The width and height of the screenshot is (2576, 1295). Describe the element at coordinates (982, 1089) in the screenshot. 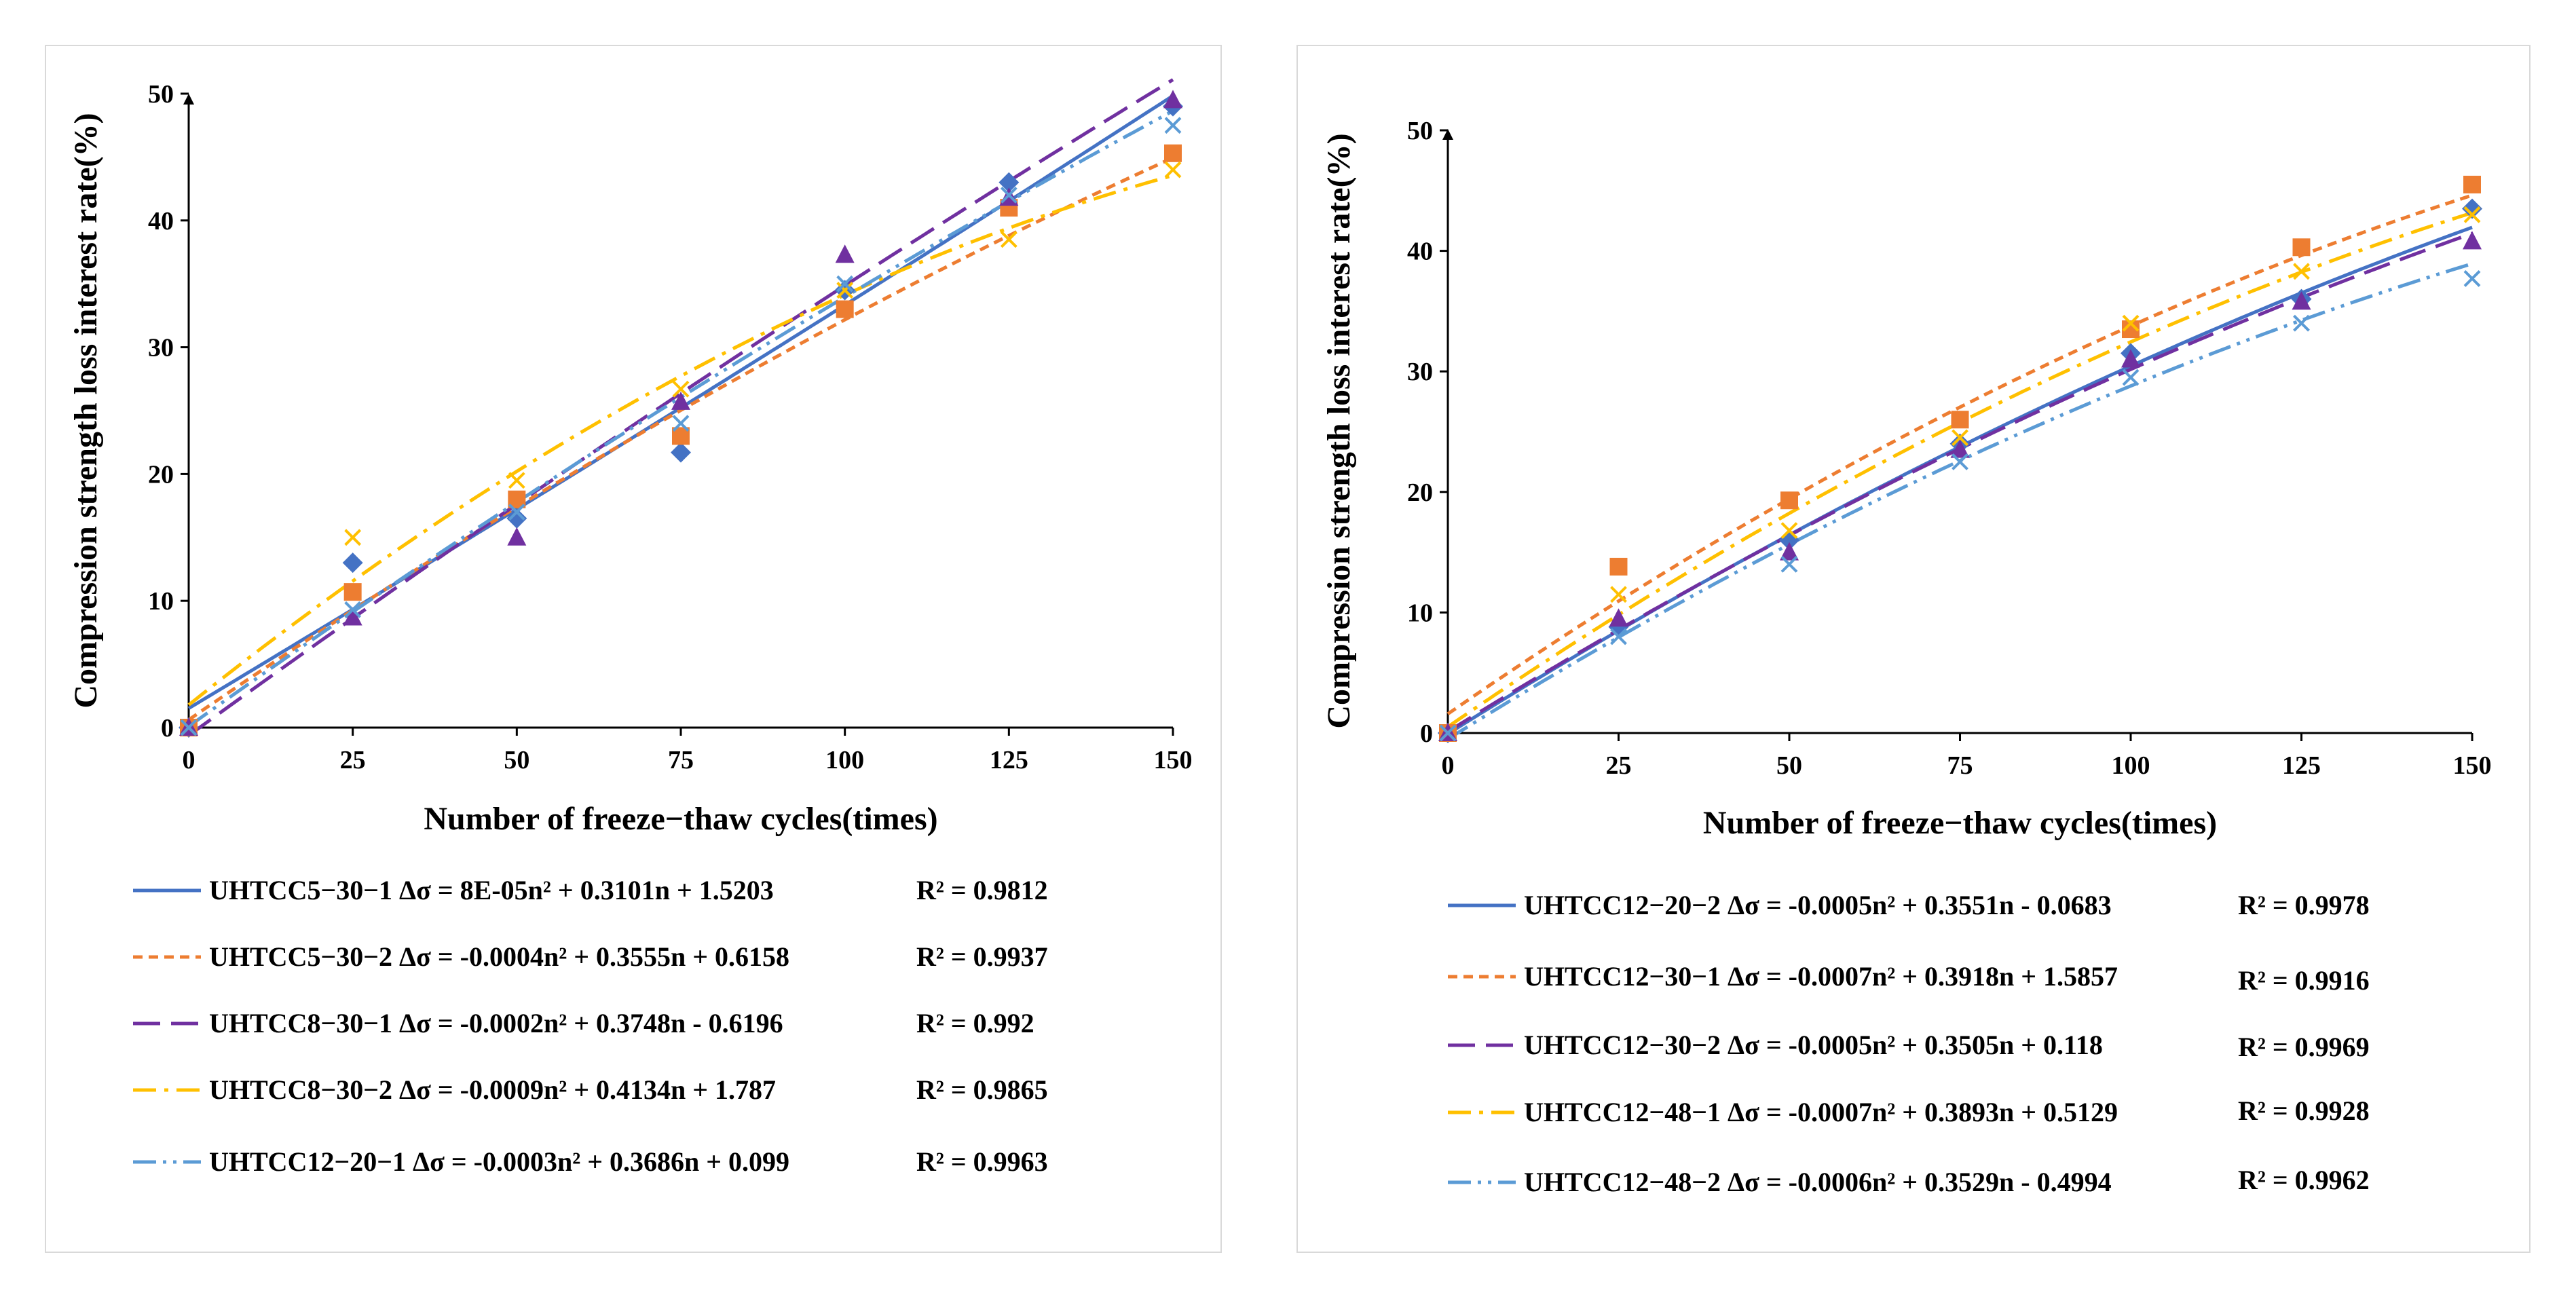

I see `legend-r-squared: R² = 0.9865` at that location.